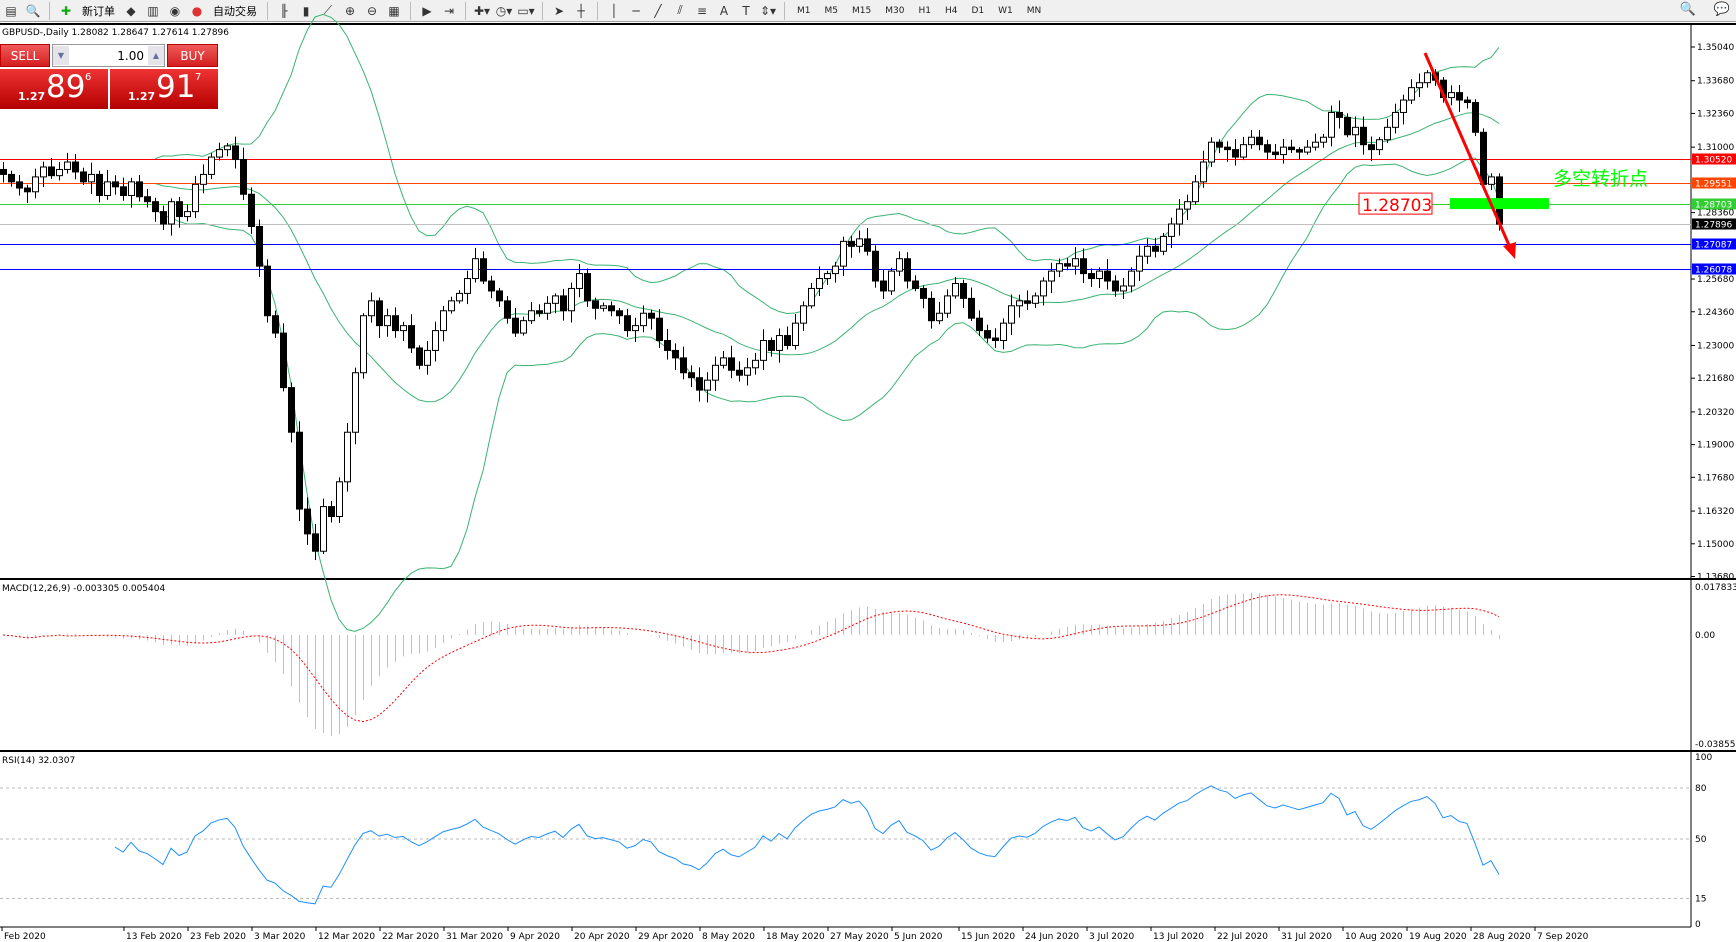 The image size is (1736, 942). What do you see at coordinates (504, 10) in the screenshot?
I see `periods-icon: ◷▾` at bounding box center [504, 10].